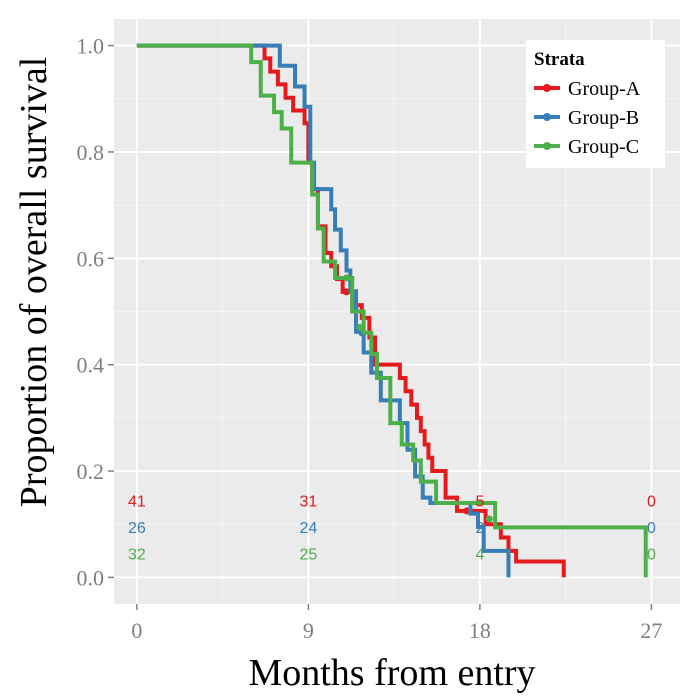 This screenshot has width=700, height=699. Describe the element at coordinates (34, 282) in the screenshot. I see `y-axis-title: Proportion of overall survival` at that location.